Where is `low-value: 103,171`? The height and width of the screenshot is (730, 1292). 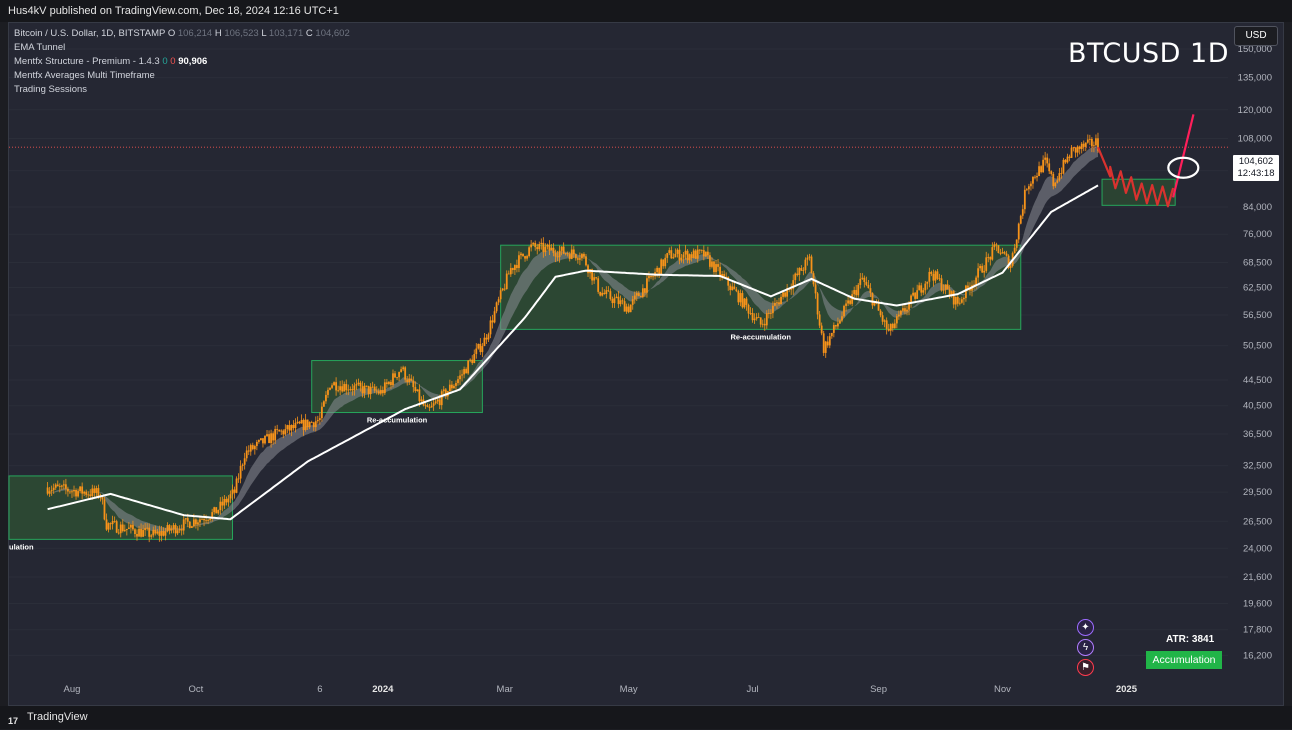 low-value: 103,171 is located at coordinates (286, 33).